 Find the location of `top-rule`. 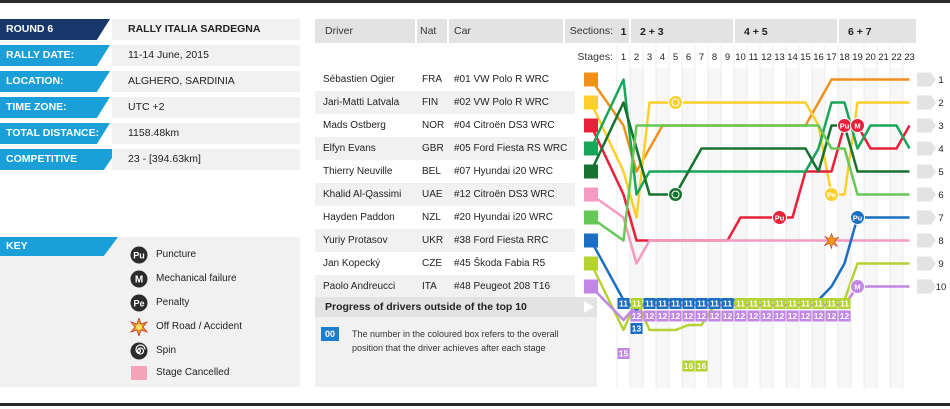

top-rule is located at coordinates (475, 1).